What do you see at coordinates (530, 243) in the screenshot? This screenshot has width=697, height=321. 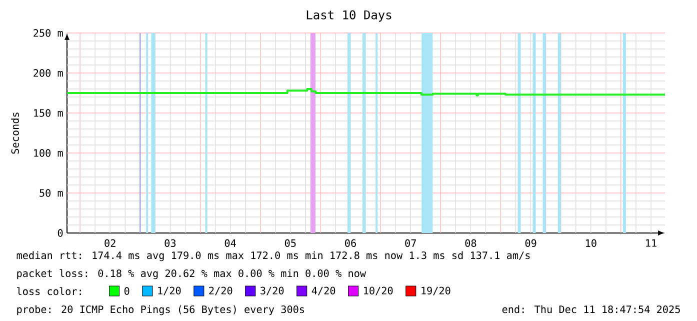 I see `x-tick-label: 09` at bounding box center [530, 243].